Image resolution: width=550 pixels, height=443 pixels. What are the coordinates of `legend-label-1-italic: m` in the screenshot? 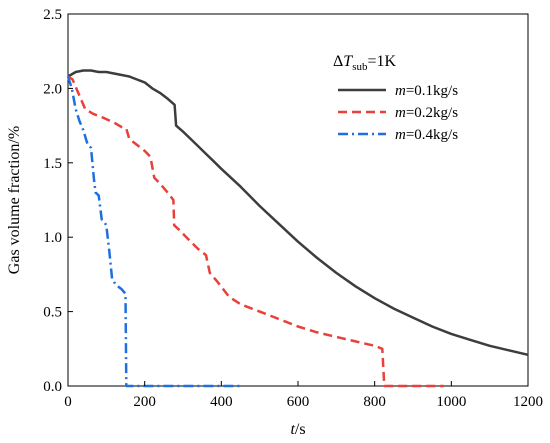 It's located at (400, 113).